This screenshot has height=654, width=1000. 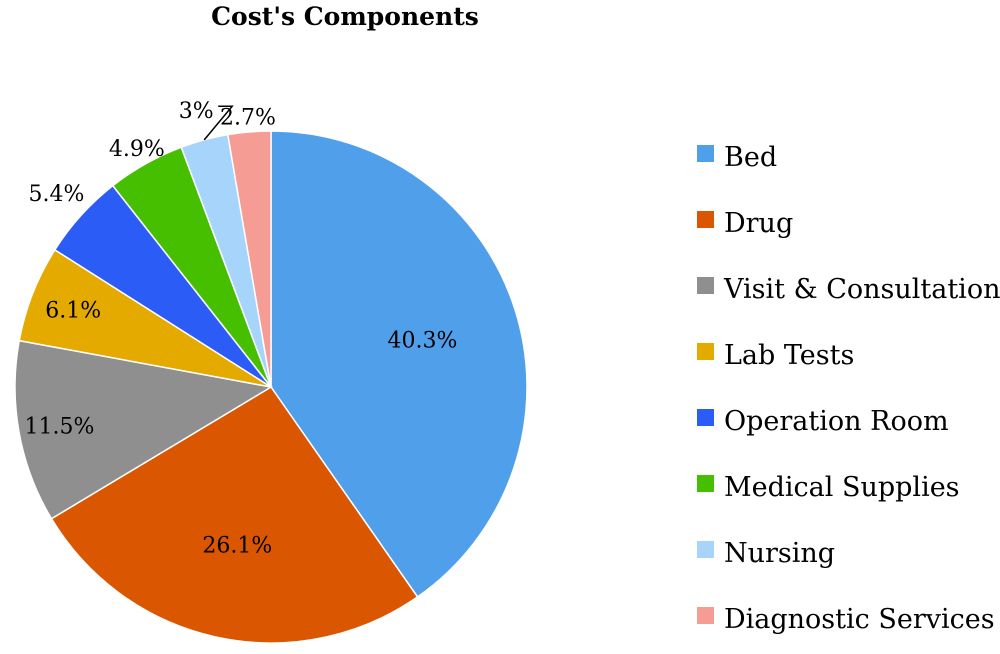 What do you see at coordinates (73, 310) in the screenshot?
I see `data-label-lab-tests: 6.1%` at bounding box center [73, 310].